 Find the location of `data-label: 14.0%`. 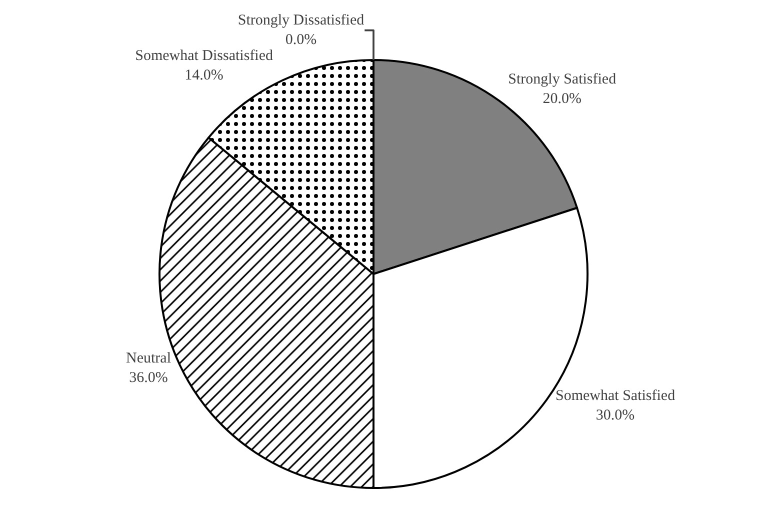

data-label: 14.0% is located at coordinates (204, 76).